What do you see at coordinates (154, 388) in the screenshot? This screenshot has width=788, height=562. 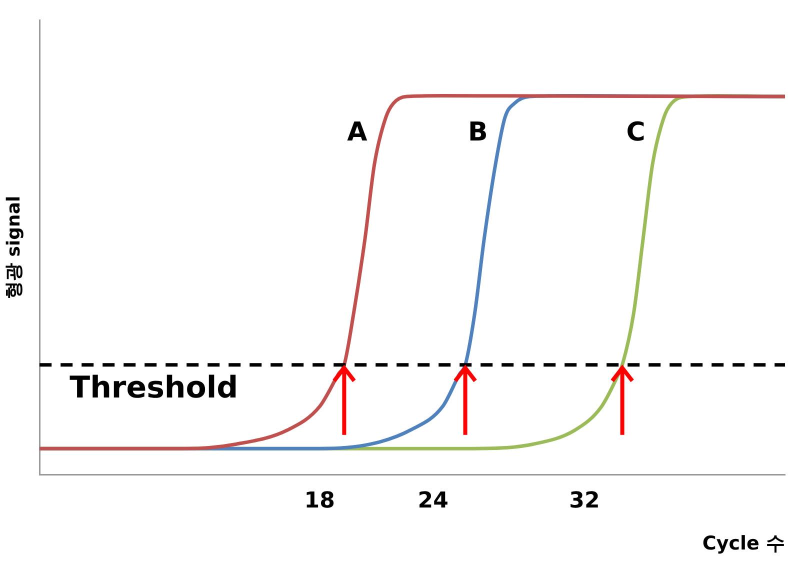 I see `ref-line-label: Threshold` at bounding box center [154, 388].